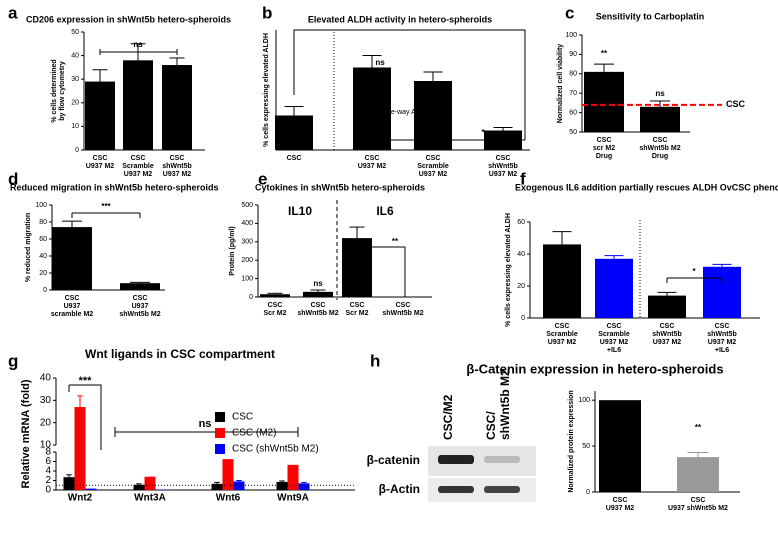 This screenshot has height=540, width=778. I want to click on y-axis-label: Normalized protein expression, so click(571, 441).